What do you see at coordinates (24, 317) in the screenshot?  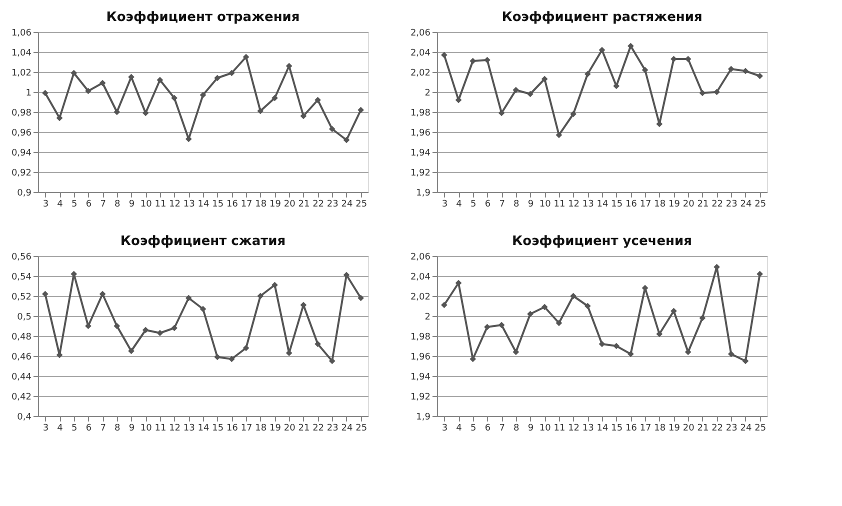 I see `y-tick-label: 0,5` at bounding box center [24, 317].